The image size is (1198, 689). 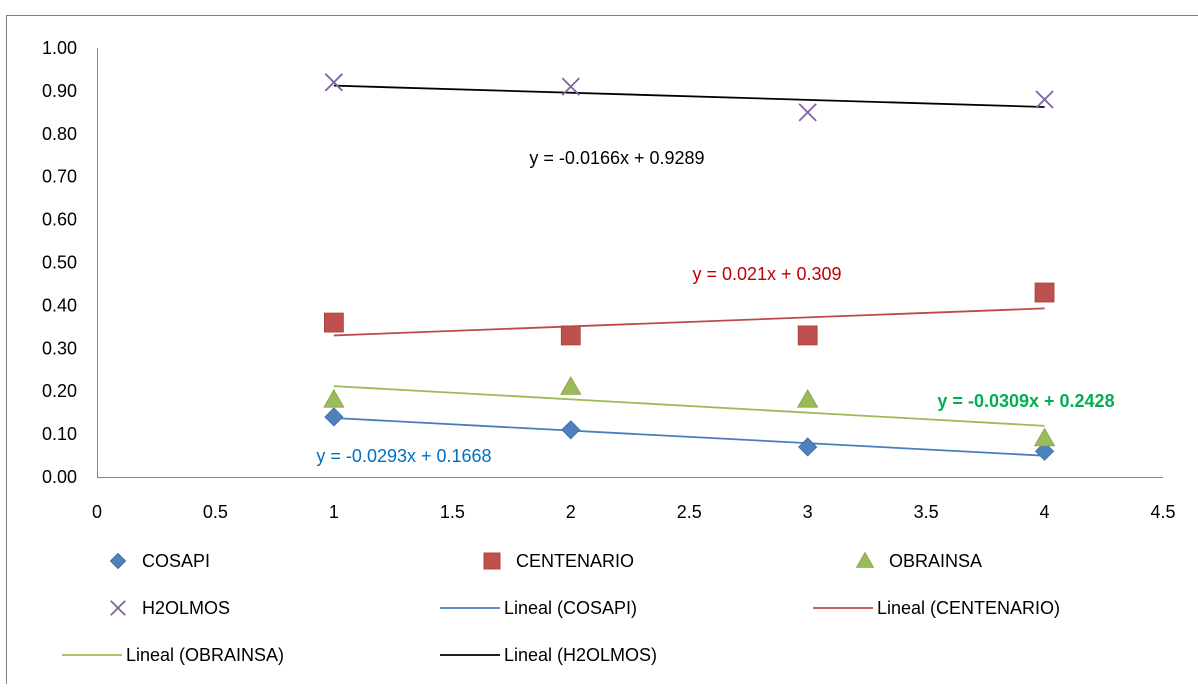 I want to click on legend-item-centenario: CENTENARIO, so click(x=558, y=561).